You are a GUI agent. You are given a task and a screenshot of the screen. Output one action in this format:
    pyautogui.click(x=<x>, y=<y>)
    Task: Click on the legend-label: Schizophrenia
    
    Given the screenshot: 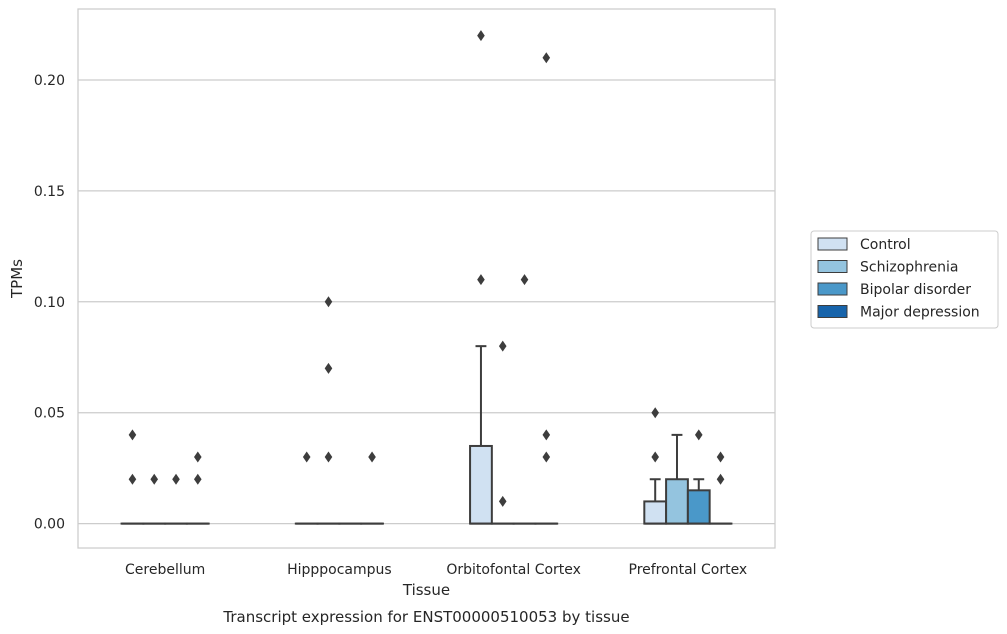 What is the action you would take?
    pyautogui.click(x=909, y=268)
    